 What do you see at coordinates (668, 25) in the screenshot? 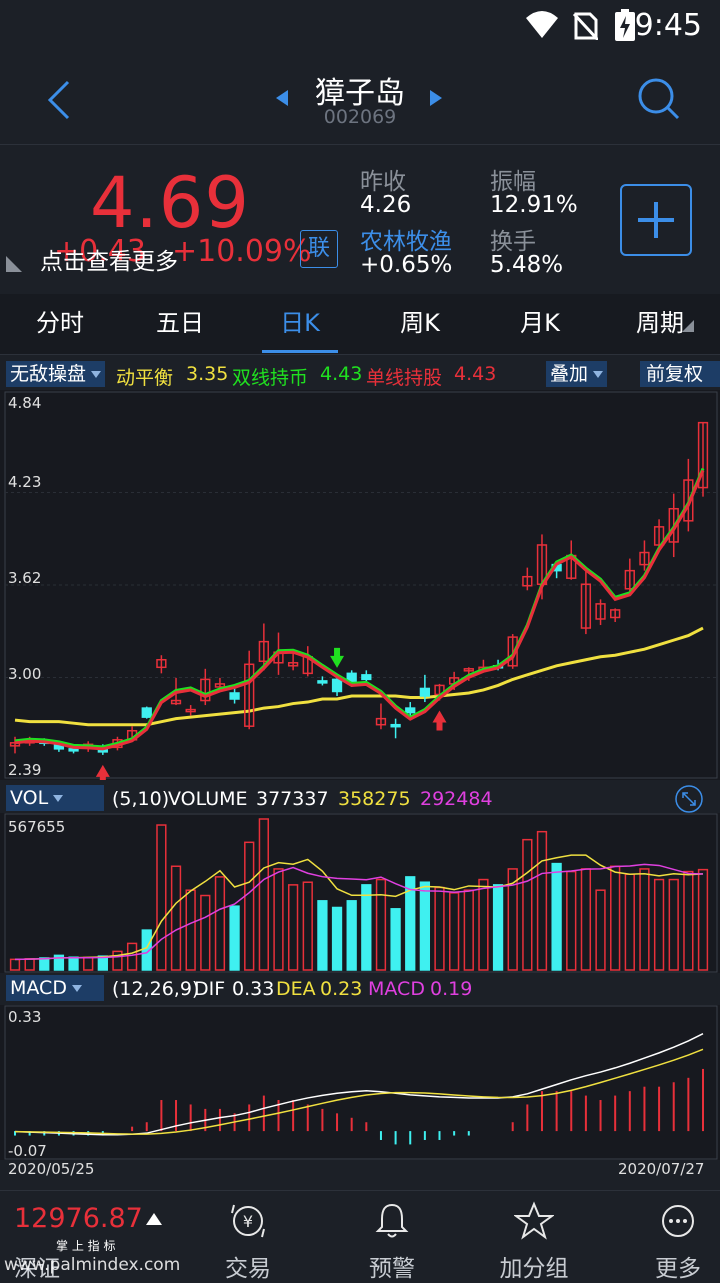
I see `clock: 9:45` at bounding box center [668, 25].